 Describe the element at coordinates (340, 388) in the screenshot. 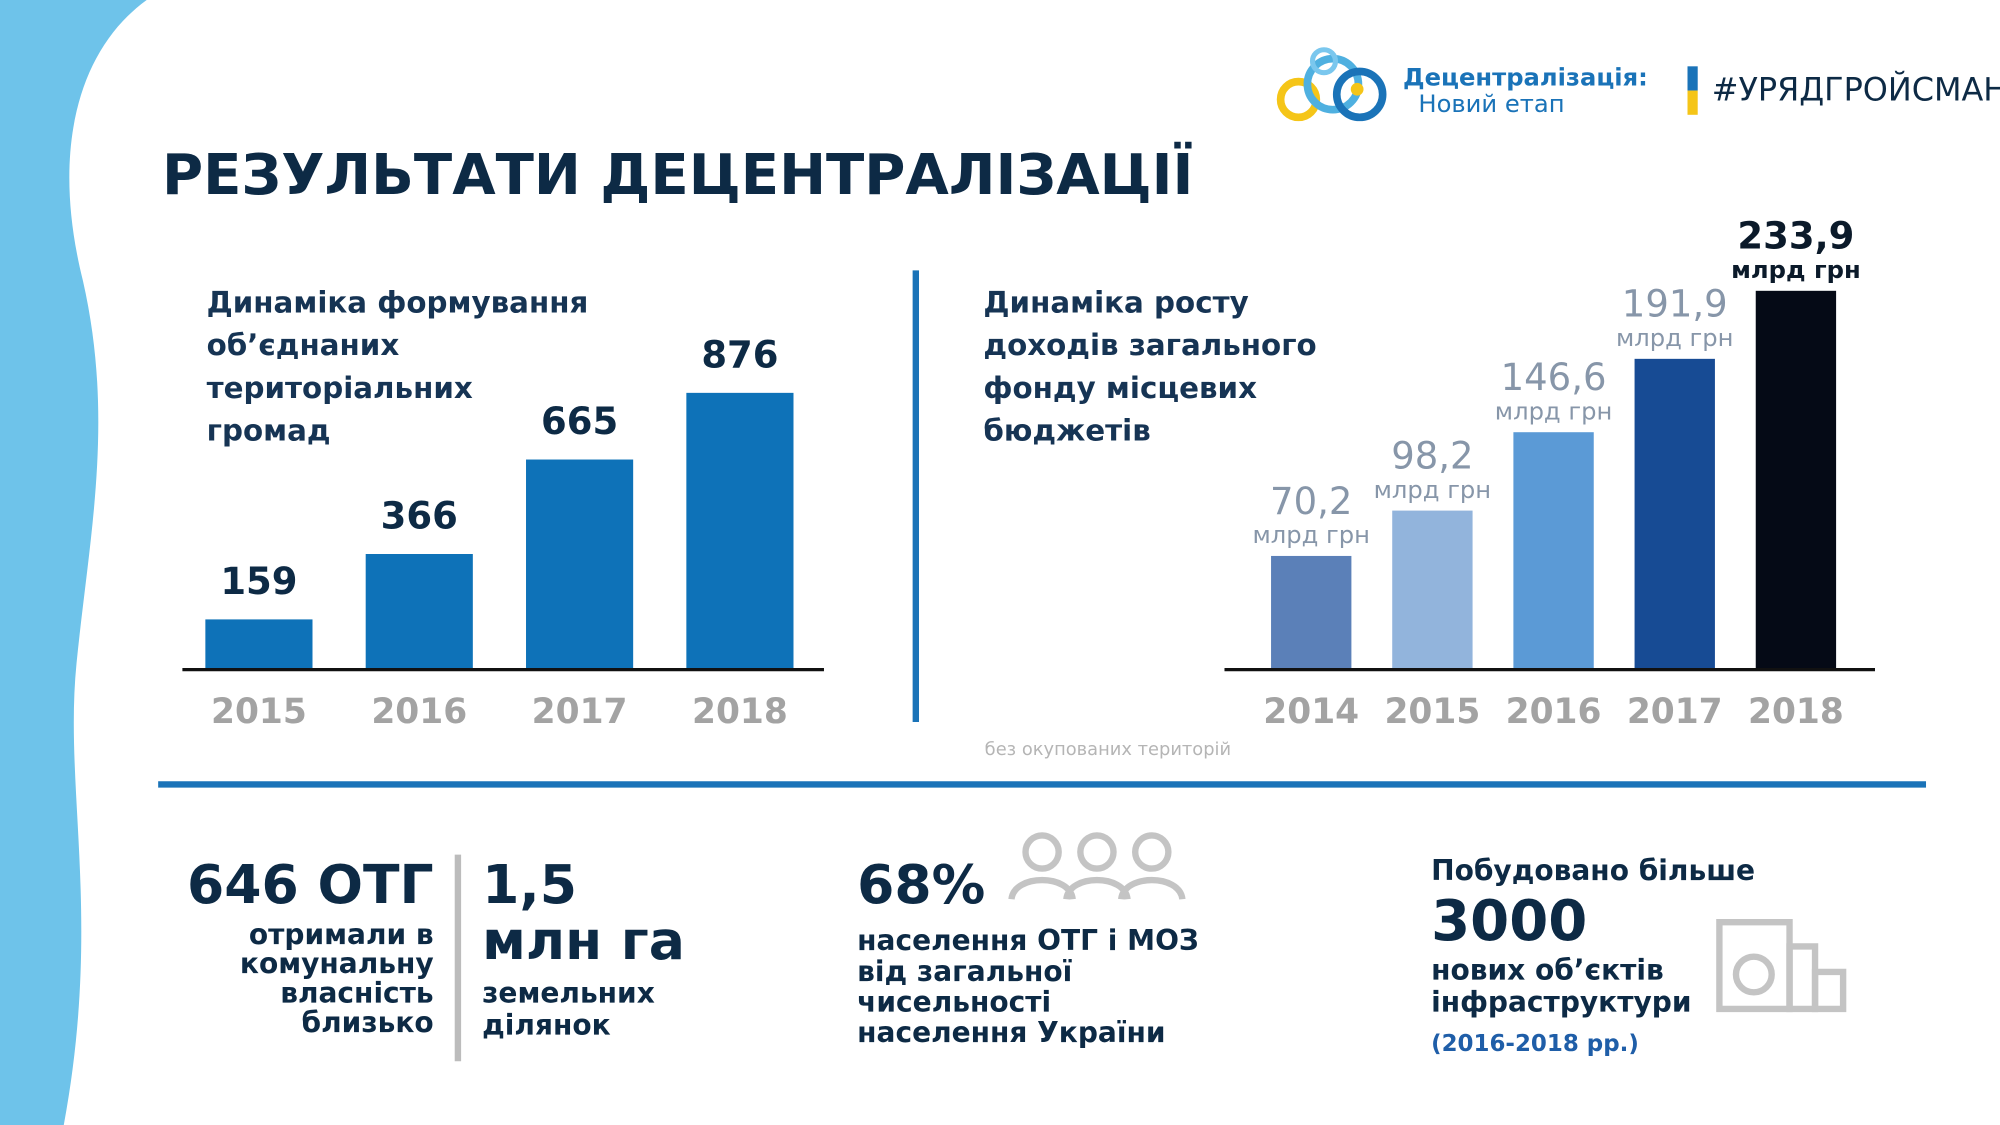

I see `chart-title: територіальних` at that location.